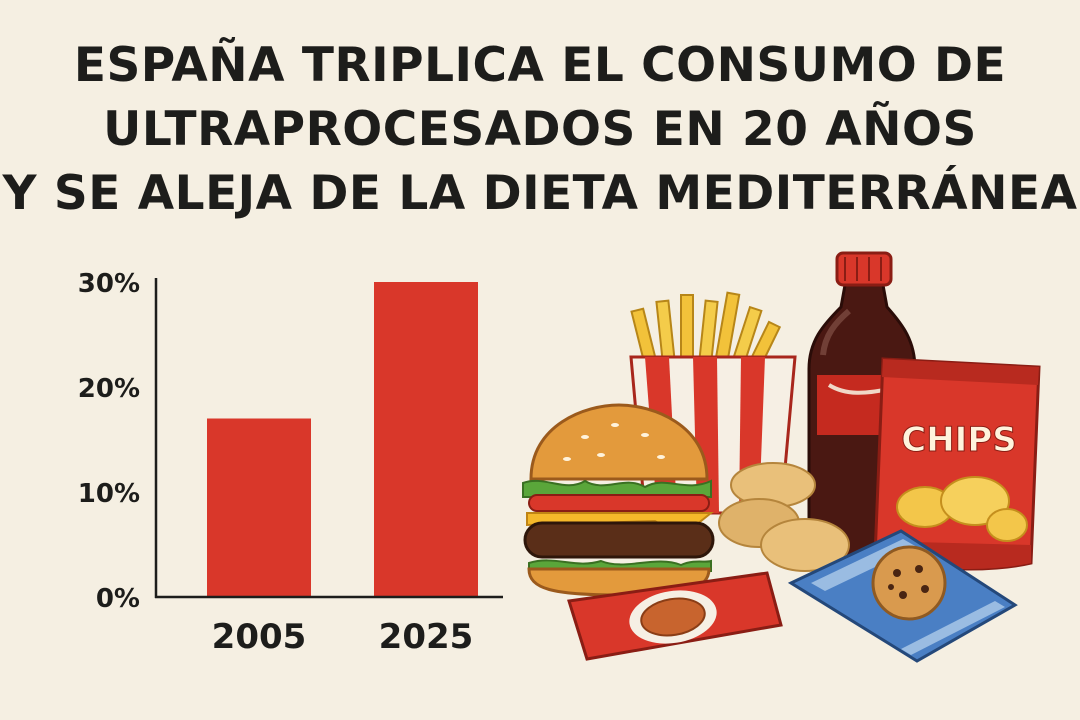 The height and width of the screenshot is (720, 1080). What do you see at coordinates (675, 616) in the screenshot?
I see `snack-wrapper-icon` at bounding box center [675, 616].